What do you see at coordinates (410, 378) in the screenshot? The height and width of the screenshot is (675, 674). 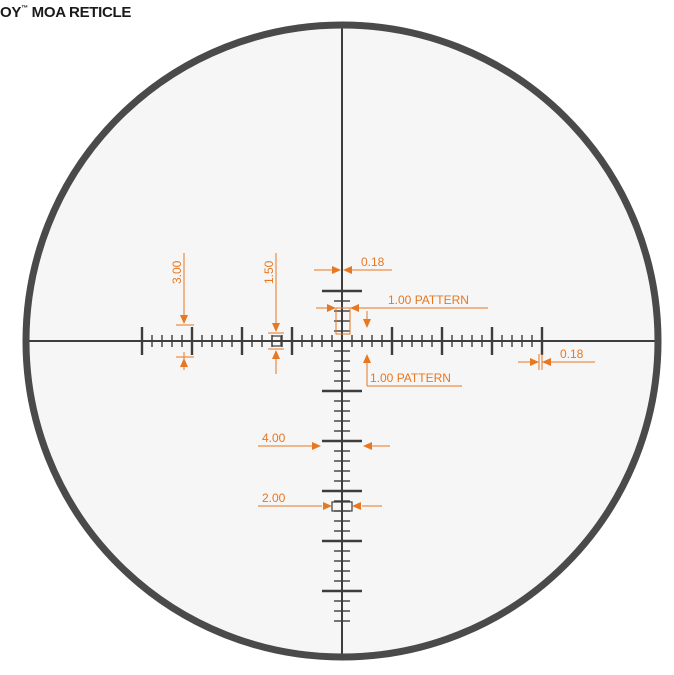 I see `pattern-bottom-label: 1.00 PATTERN` at bounding box center [410, 378].